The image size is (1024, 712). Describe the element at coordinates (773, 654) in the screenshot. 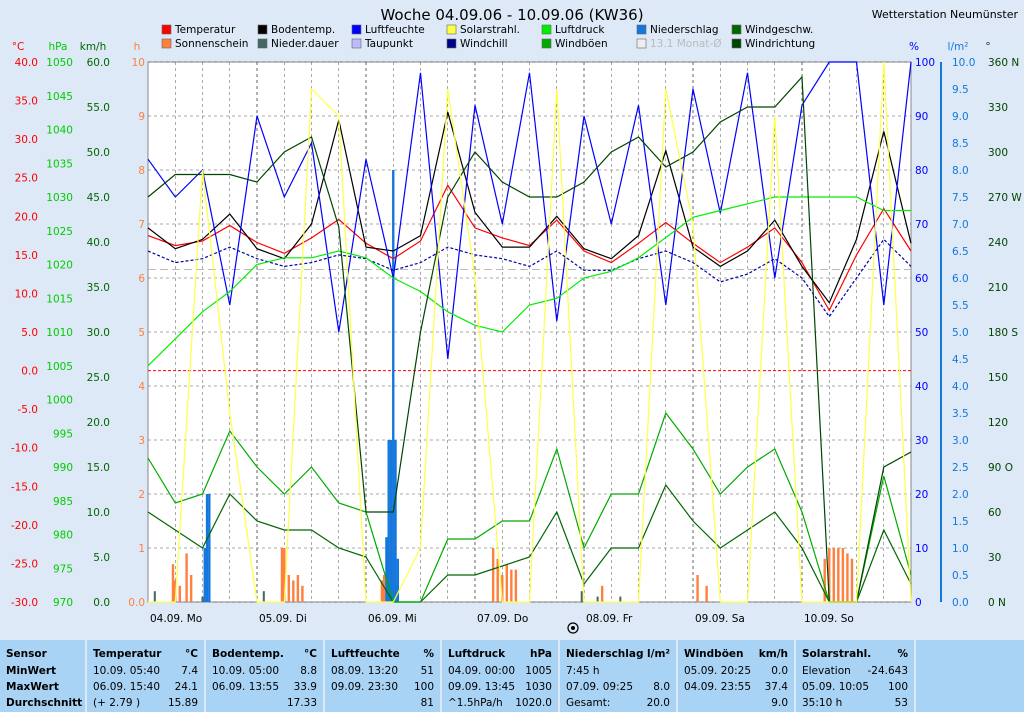

I see `stats-unit: km/h` at that location.